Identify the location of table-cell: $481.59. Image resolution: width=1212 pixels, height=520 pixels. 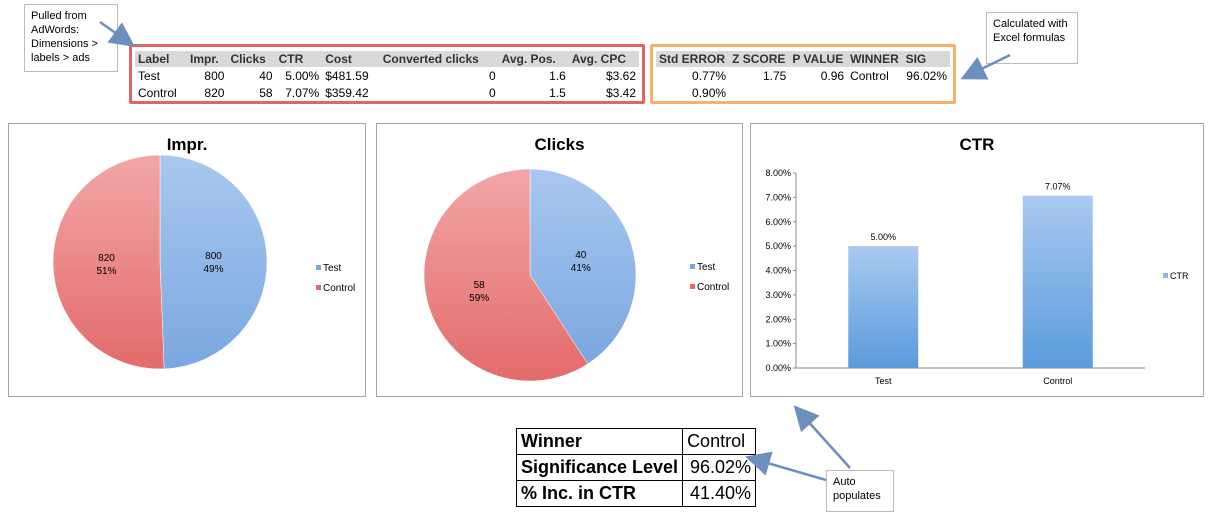
(347, 75).